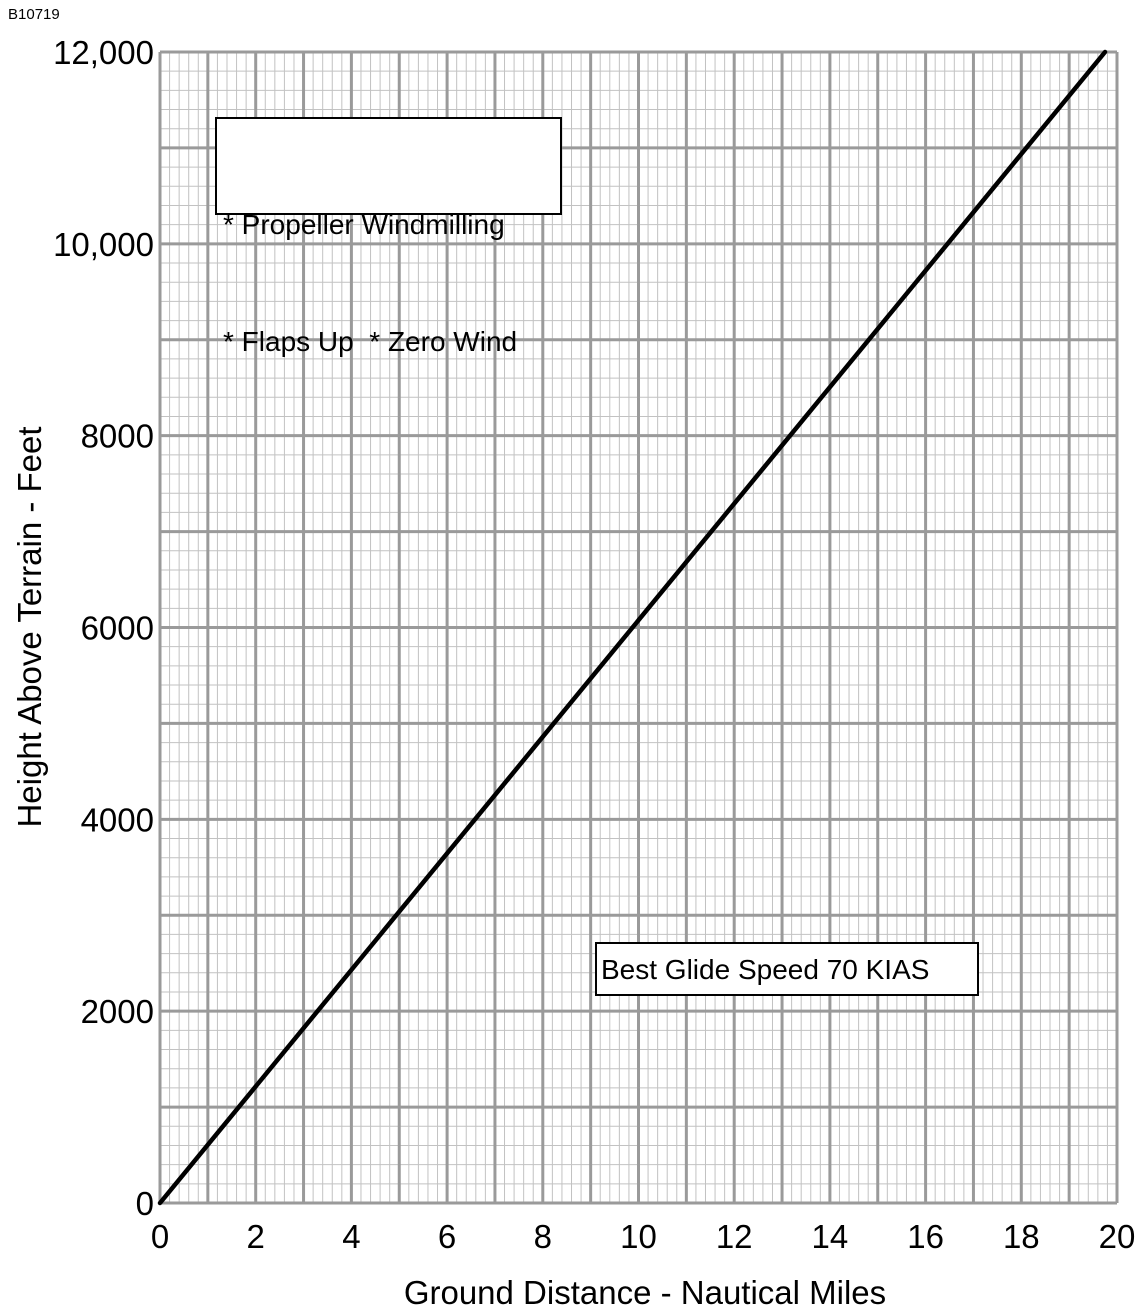 This screenshot has height=1313, width=1143. What do you see at coordinates (447, 1236) in the screenshot?
I see `x-tick-label: 6` at bounding box center [447, 1236].